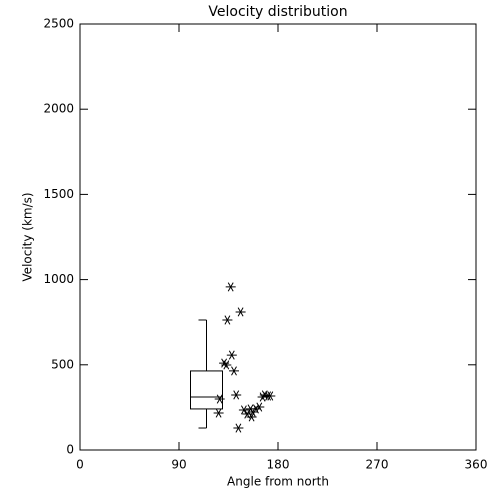 The height and width of the screenshot is (500, 500). What do you see at coordinates (58, 194) in the screenshot?
I see `y-tick-label: 1500` at bounding box center [58, 194].